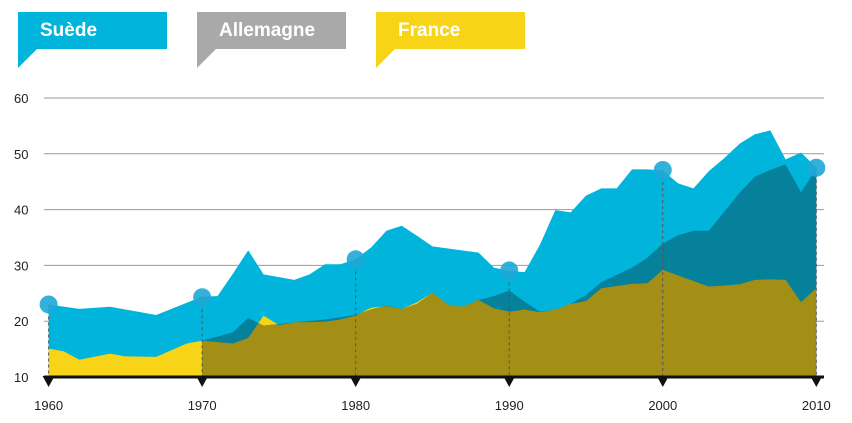  What do you see at coordinates (432, 394) in the screenshot?
I see `x-axis: 1960 1970 1980 1990 2000 2010` at bounding box center [432, 394].